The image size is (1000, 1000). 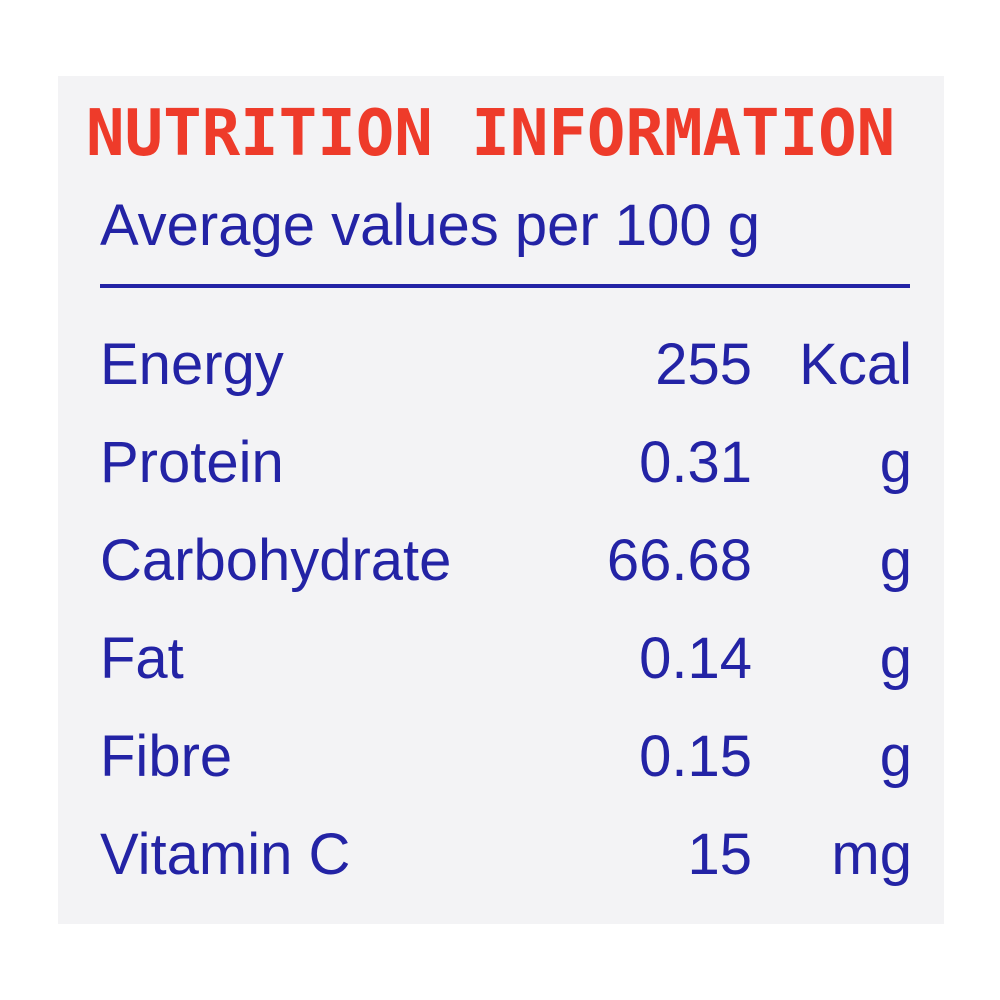 What do you see at coordinates (192, 364) in the screenshot?
I see `nutrient-name: Energy` at bounding box center [192, 364].